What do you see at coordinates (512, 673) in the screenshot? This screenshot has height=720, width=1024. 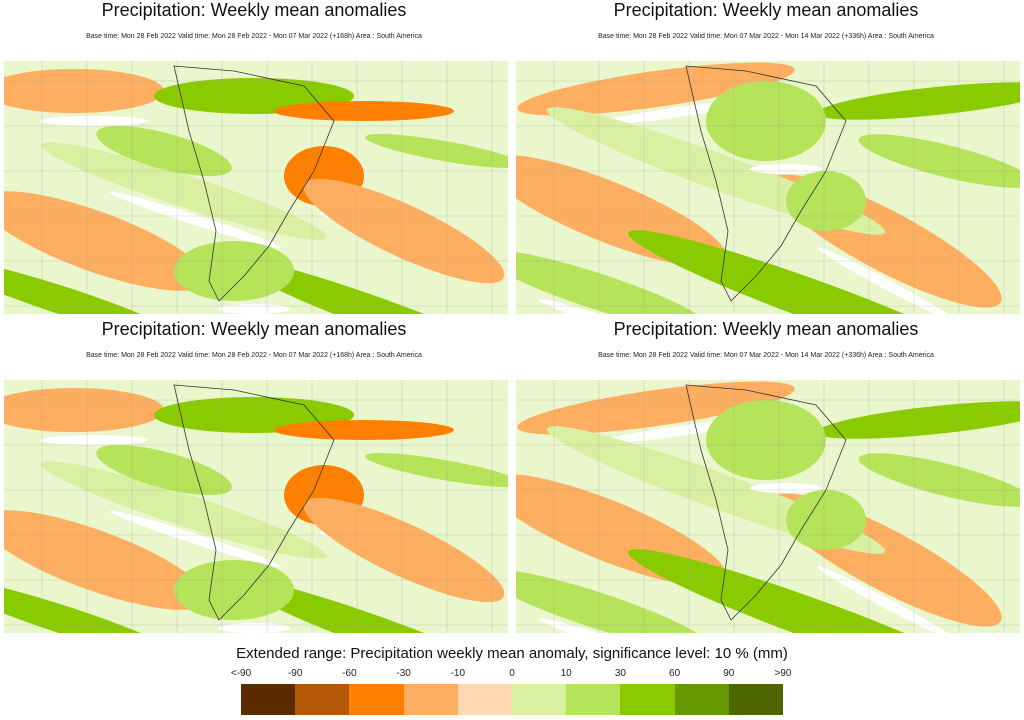 I see `legend-tick: 0` at bounding box center [512, 673].